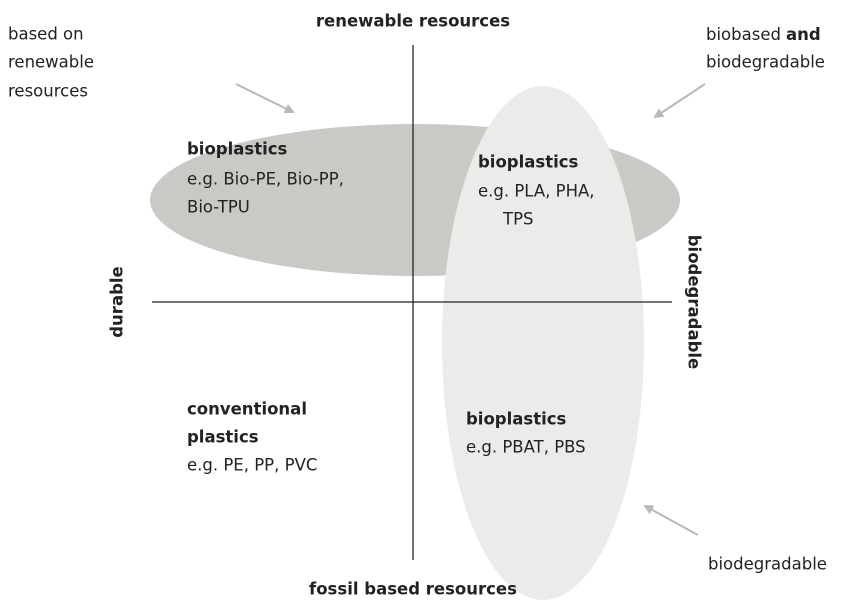 The image size is (843, 603). Describe the element at coordinates (265, 179) in the screenshot. I see `quadrant-text: e.g. Bio-PE, Bio-PP,` at that location.